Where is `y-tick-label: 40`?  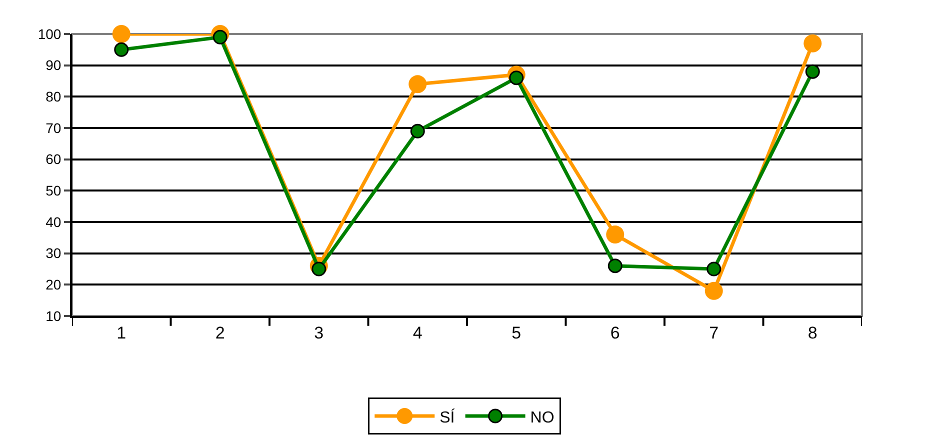 y-tick-label: 40 is located at coordinates (54, 222).